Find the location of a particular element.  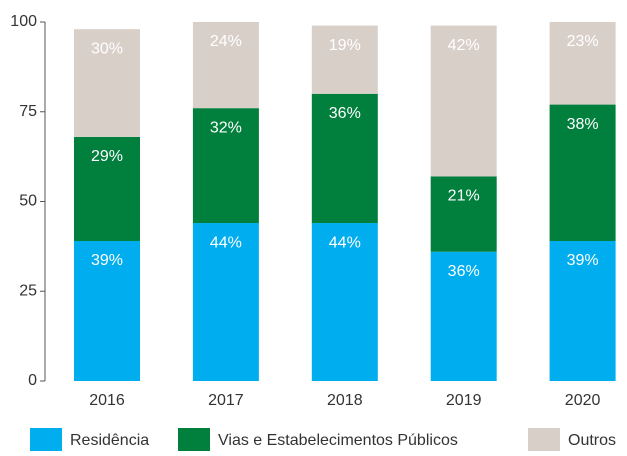

y-tick-label: 50 is located at coordinates (28, 201).